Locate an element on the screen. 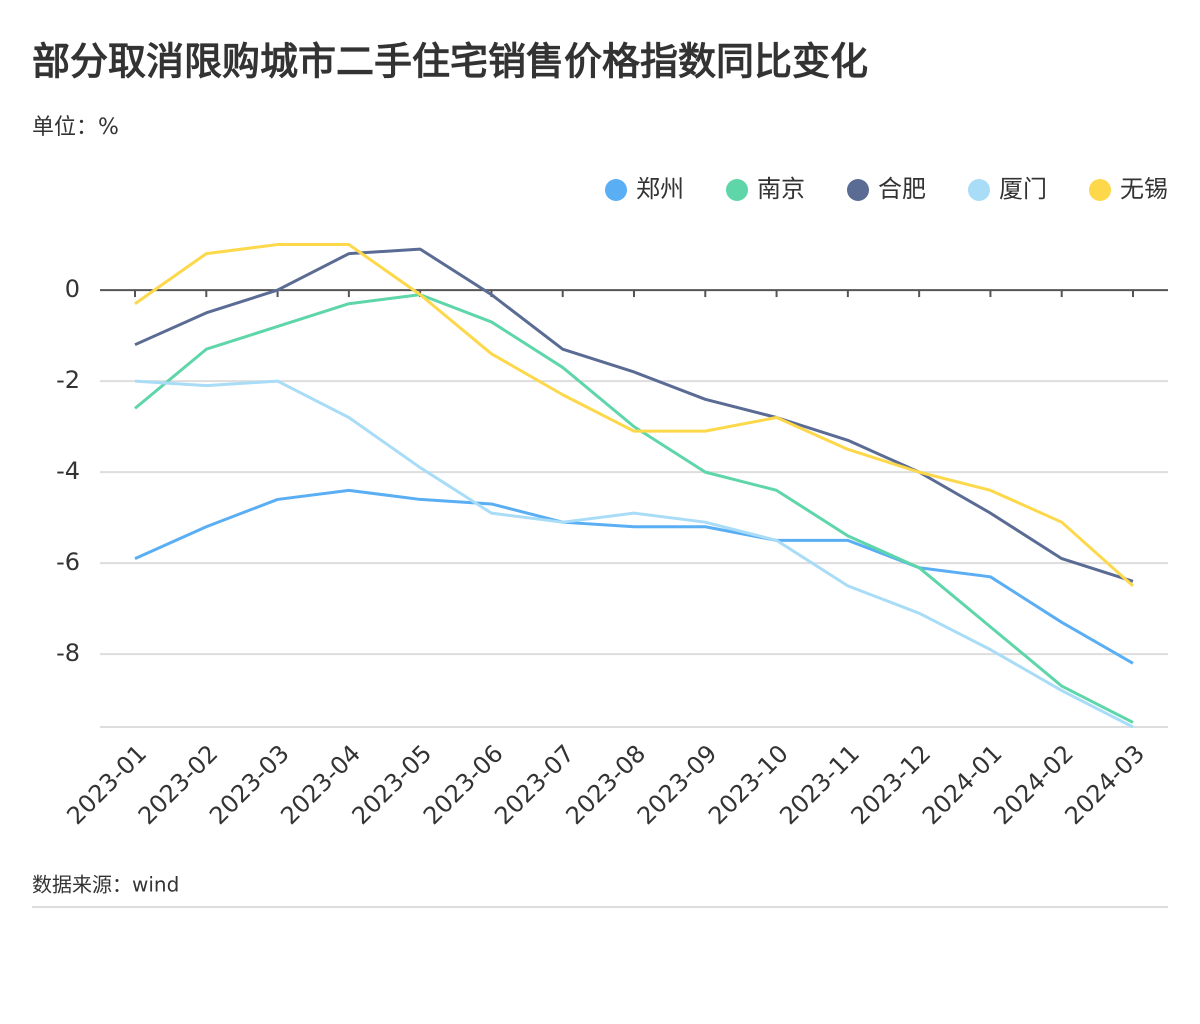 The image size is (1200, 1024). unit-label: 单位：% is located at coordinates (75, 127).